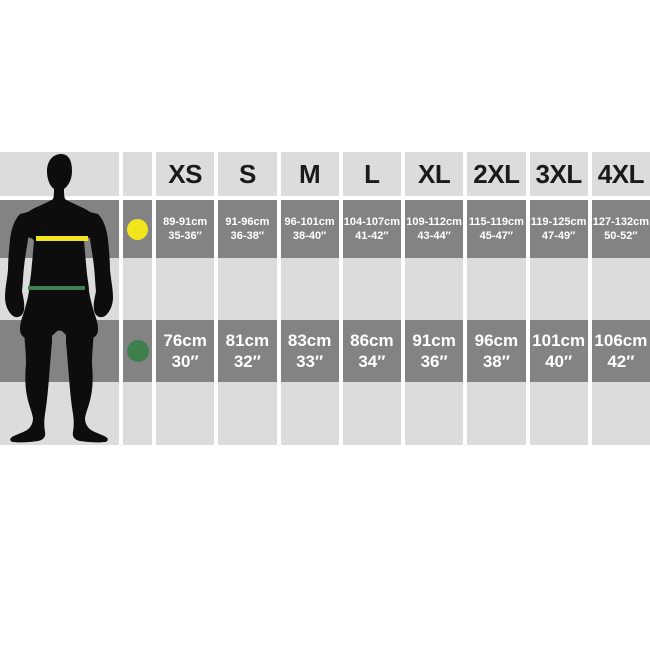  What do you see at coordinates (309, 222) in the screenshot?
I see `chest-cm: 96-101cm` at bounding box center [309, 222].